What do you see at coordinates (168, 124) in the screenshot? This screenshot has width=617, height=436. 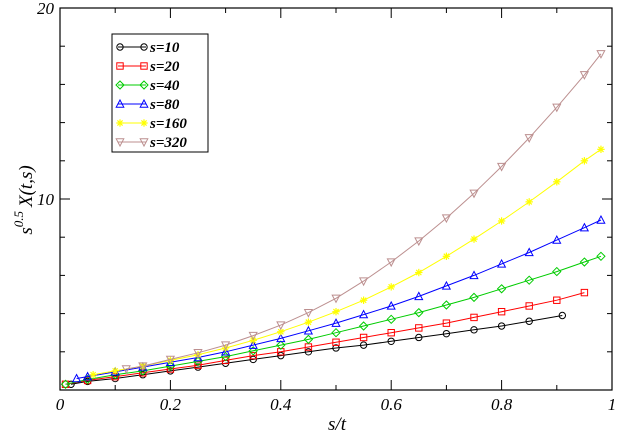 I see `legend-label: s=160` at bounding box center [168, 124].